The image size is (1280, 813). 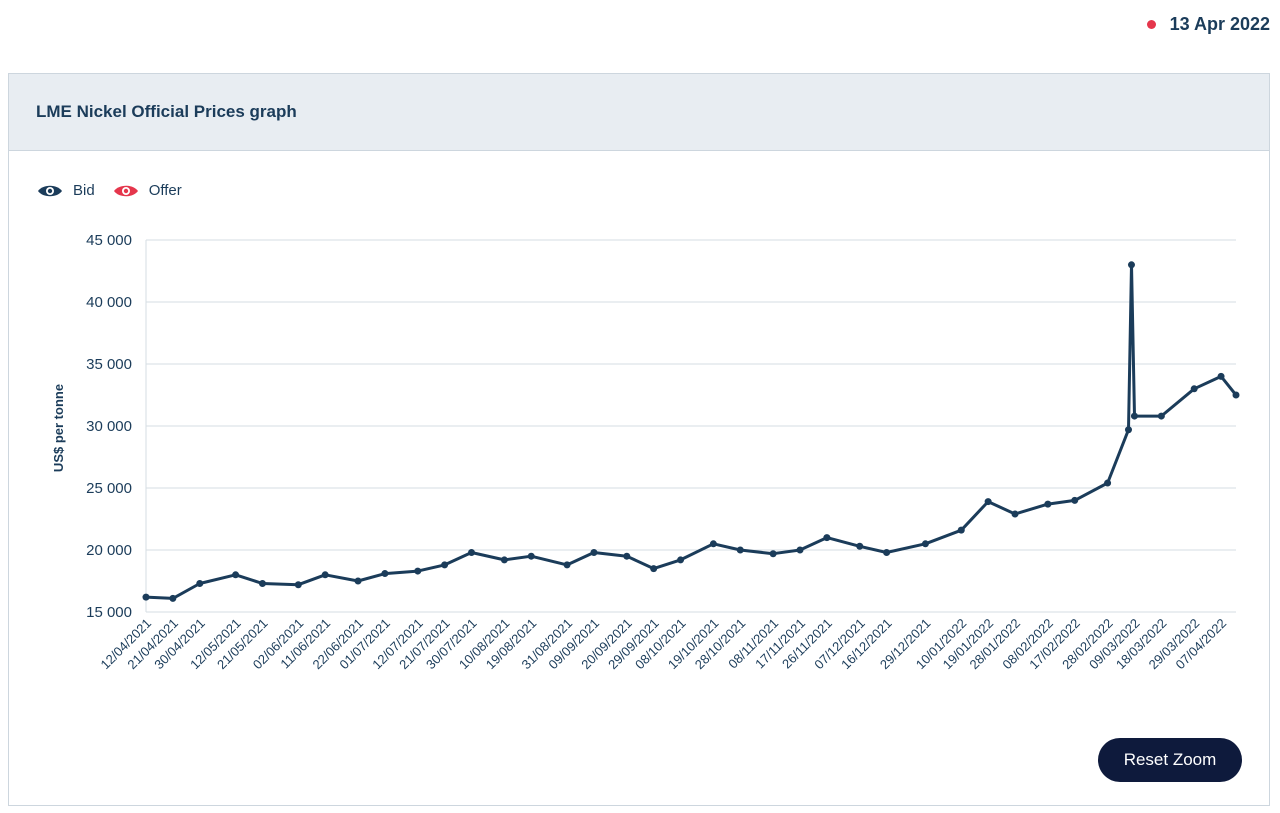 What do you see at coordinates (66, 190) in the screenshot?
I see `legend-item-bid: Bid` at bounding box center [66, 190].